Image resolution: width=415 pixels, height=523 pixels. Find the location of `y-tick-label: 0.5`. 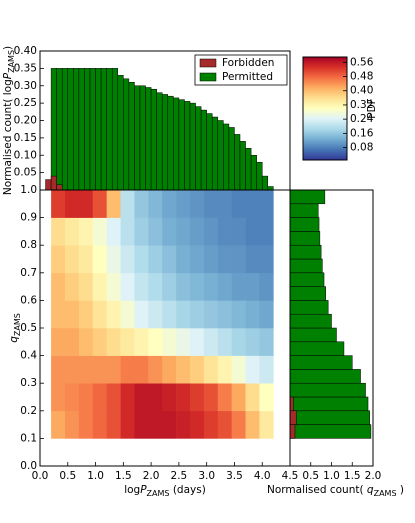

y-tick-label: 0.5 is located at coordinates (28, 328).